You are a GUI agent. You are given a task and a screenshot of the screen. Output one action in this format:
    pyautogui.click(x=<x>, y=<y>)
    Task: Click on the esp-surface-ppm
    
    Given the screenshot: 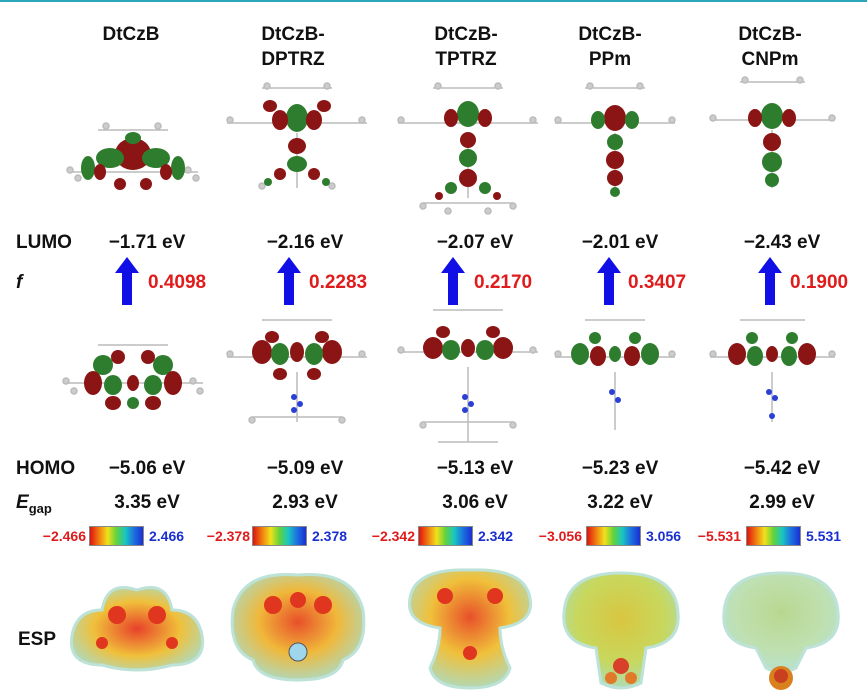 What is the action you would take?
    pyautogui.click(x=621, y=630)
    